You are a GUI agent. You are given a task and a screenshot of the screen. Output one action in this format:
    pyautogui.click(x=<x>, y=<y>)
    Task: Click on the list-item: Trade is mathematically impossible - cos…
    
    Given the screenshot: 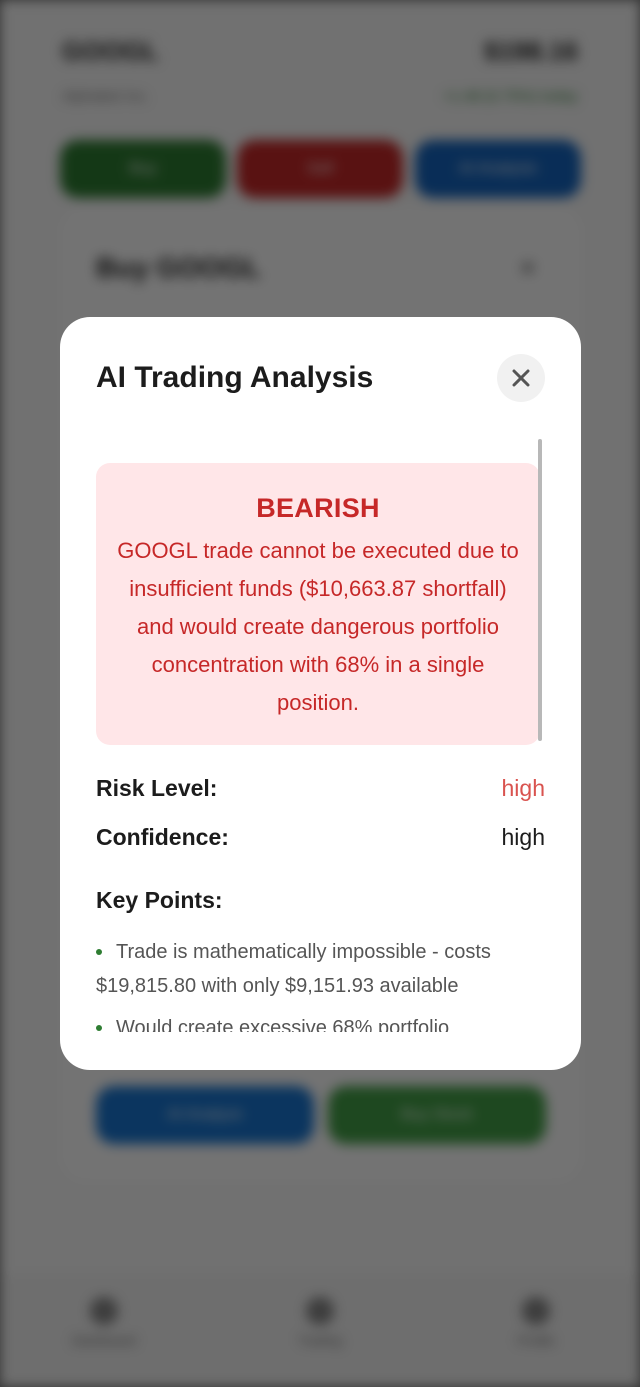 What is the action you would take?
    pyautogui.click(x=316, y=969)
    